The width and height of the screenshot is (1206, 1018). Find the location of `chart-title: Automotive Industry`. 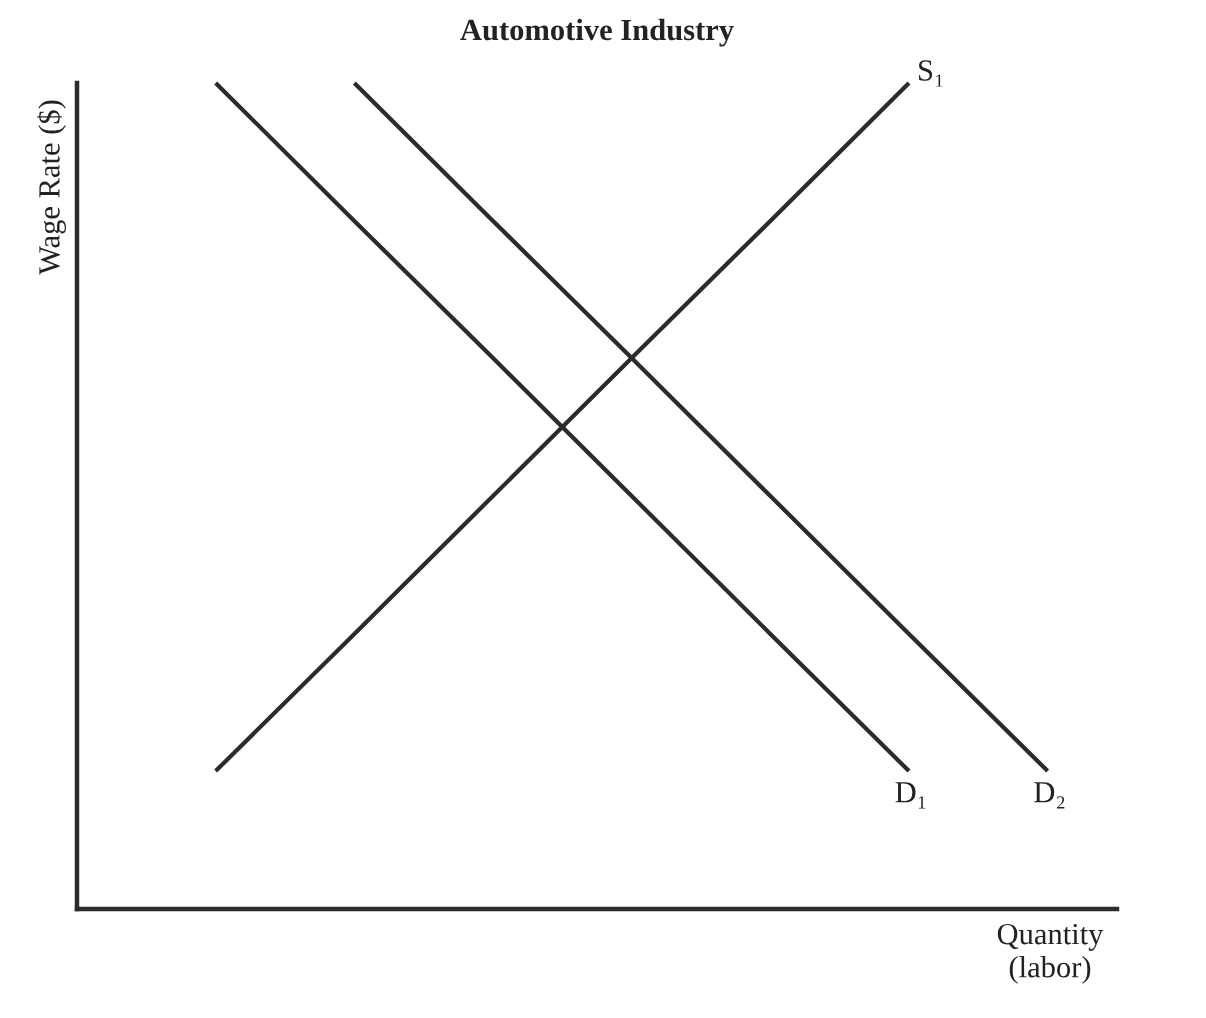

chart-title: Automotive Industry is located at coordinates (597, 32).